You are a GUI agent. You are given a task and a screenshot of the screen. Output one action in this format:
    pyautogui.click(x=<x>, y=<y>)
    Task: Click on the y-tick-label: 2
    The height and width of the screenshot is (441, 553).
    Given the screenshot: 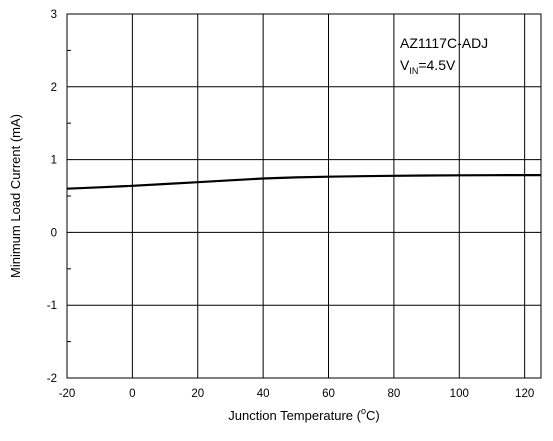 What is the action you would take?
    pyautogui.click(x=54, y=88)
    